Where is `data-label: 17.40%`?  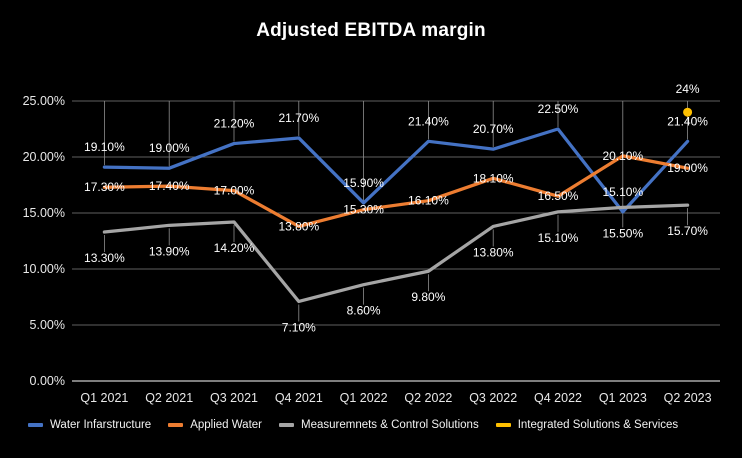 data-label: 17.40% is located at coordinates (169, 186).